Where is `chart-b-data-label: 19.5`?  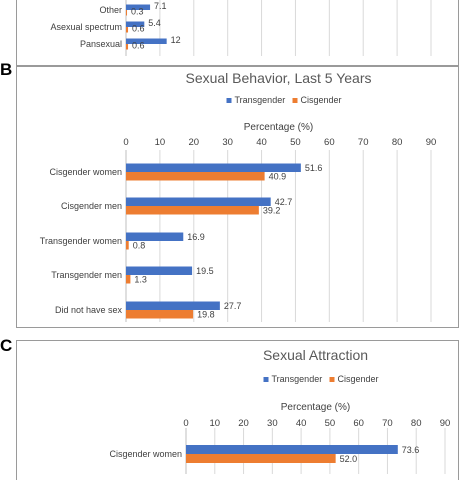
chart-b-data-label: 19.5 is located at coordinates (205, 271).